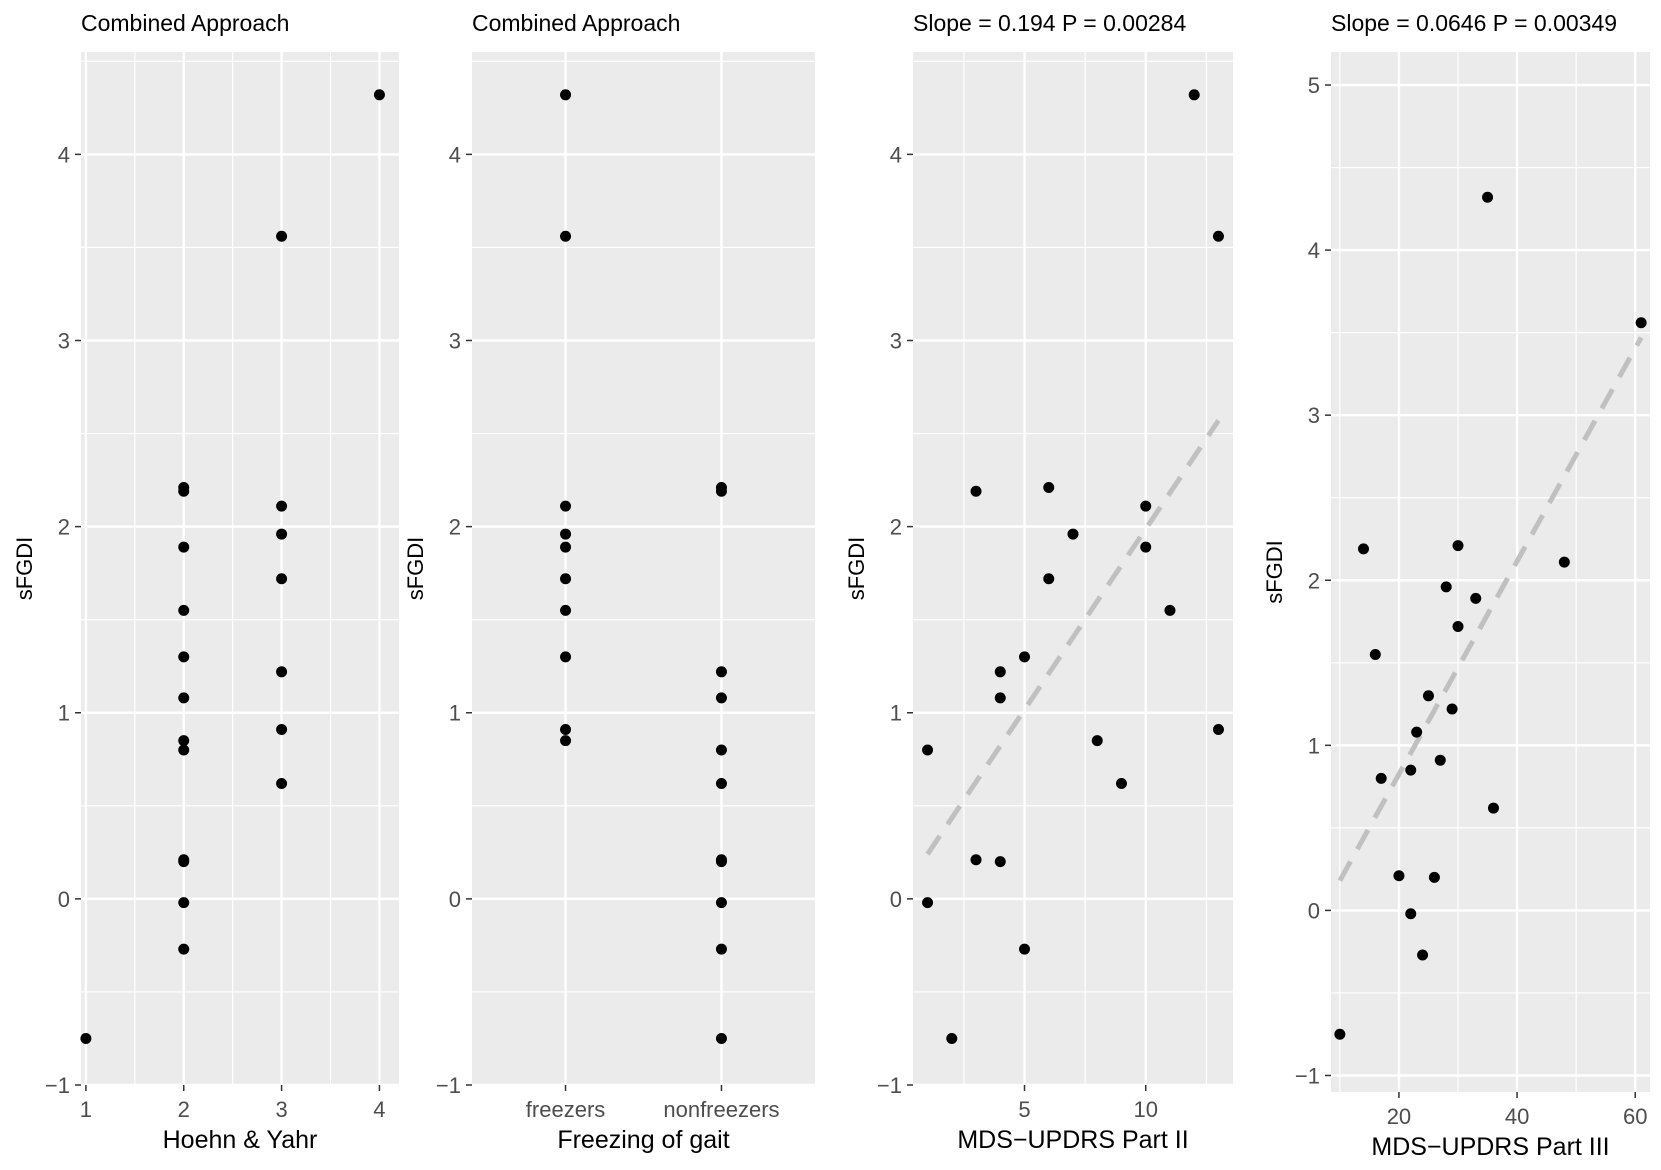 The width and height of the screenshot is (1661, 1170). I want to click on x-tick-label: nonfreezers, so click(721, 1109).